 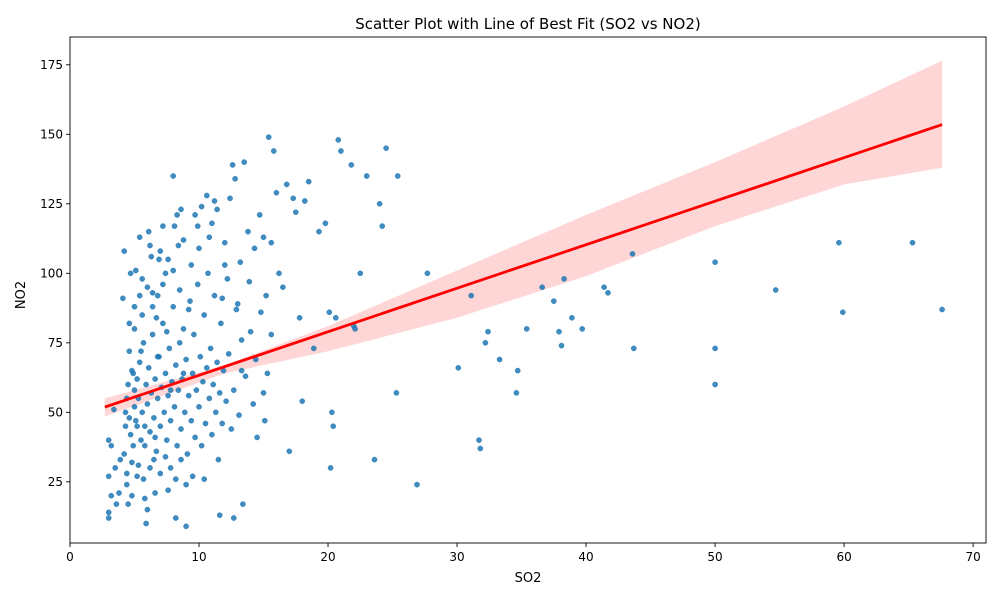 What do you see at coordinates (51, 204) in the screenshot?
I see `y-tick-label: 125` at bounding box center [51, 204].